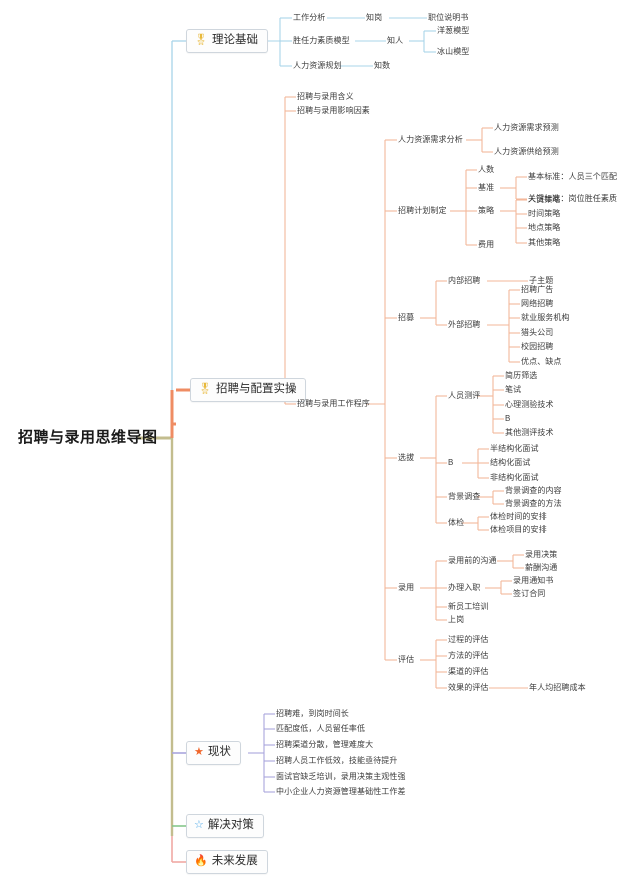  Describe the element at coordinates (234, 40) in the screenshot. I see `branch-label-theory: 理论基础` at that location.